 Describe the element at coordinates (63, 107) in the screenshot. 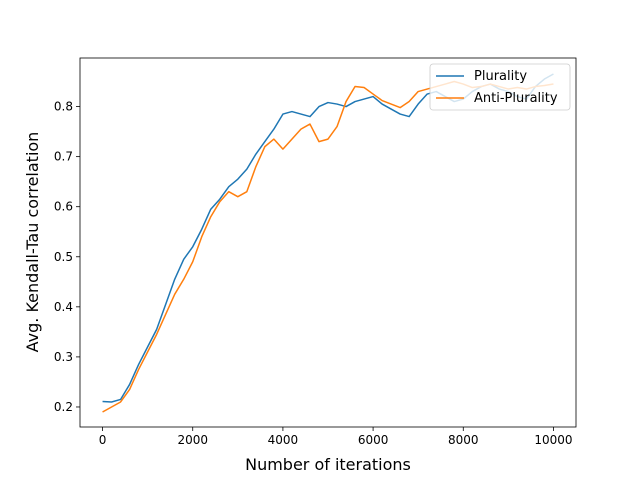

I see `y-tick-label: 0.8` at that location.